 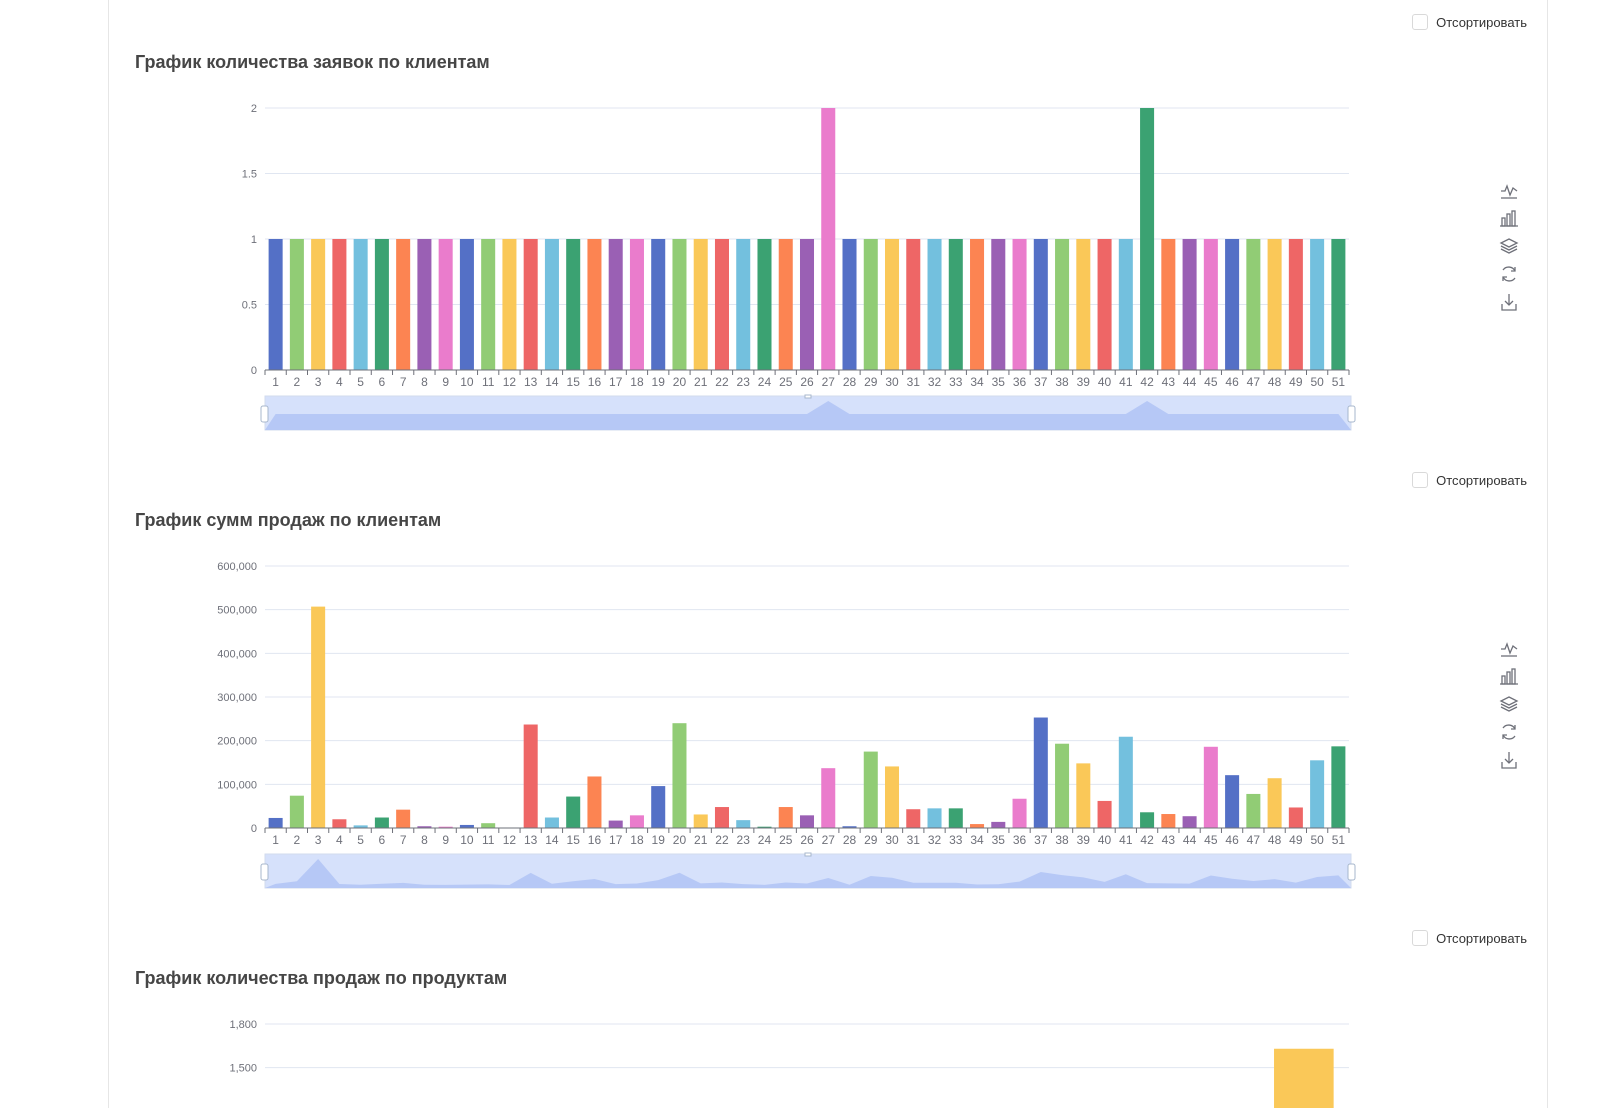 What do you see at coordinates (275, 382) in the screenshot?
I see `x-tick-label: 1` at bounding box center [275, 382].